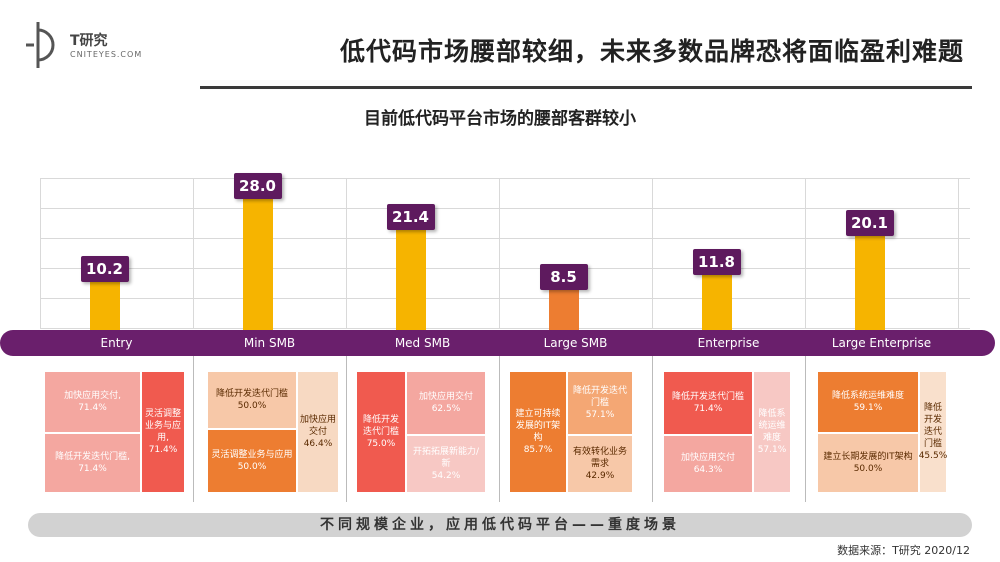 Image resolution: width=1000 pixels, height=562 pixels. I want to click on bar-value-label: 8.5, so click(563, 277).